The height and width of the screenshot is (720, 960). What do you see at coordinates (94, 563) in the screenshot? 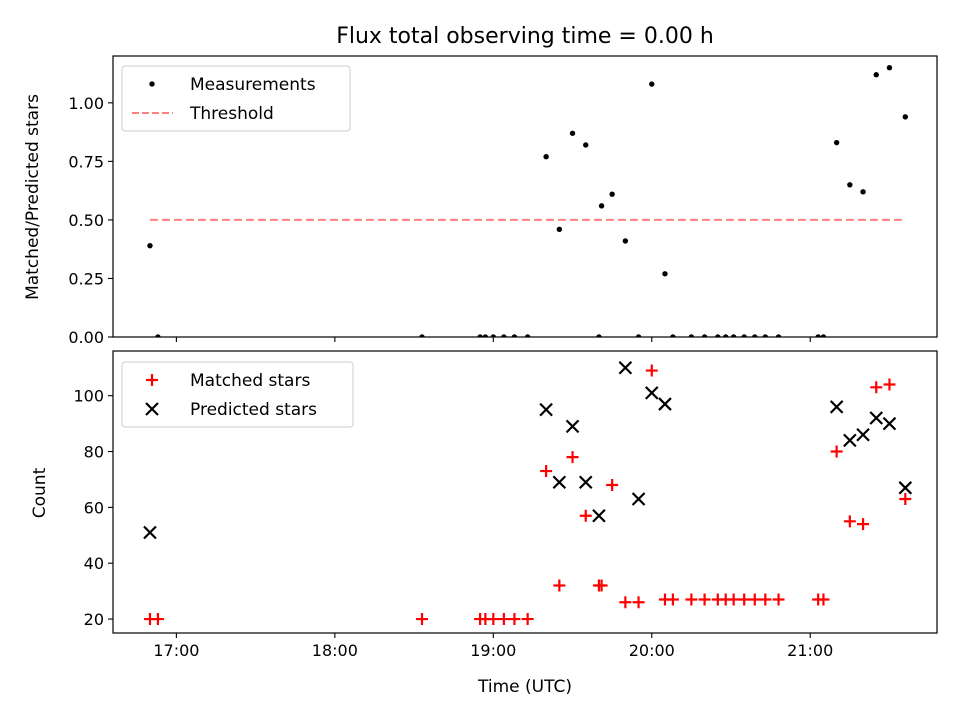
I see `y-tick-label: 40` at bounding box center [94, 563].